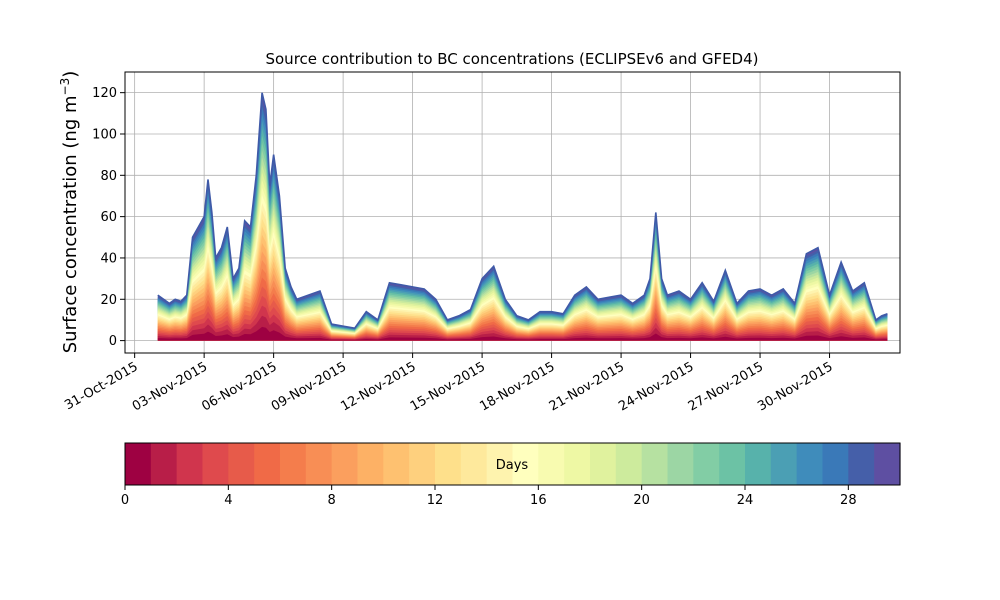 This screenshot has height=600, width=1000. Describe the element at coordinates (239, 386) in the screenshot. I see `x-tick-label: 06-Nov-2015` at that location.